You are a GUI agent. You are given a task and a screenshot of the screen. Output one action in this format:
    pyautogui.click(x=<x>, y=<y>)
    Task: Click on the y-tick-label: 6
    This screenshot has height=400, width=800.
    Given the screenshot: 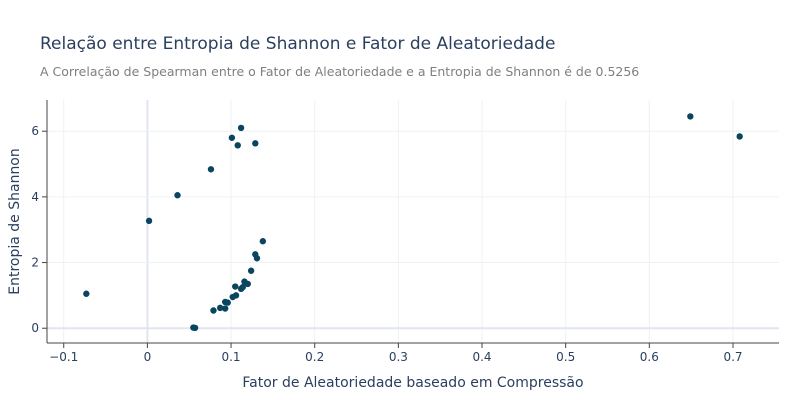 What is the action you would take?
    pyautogui.click(x=35, y=131)
    